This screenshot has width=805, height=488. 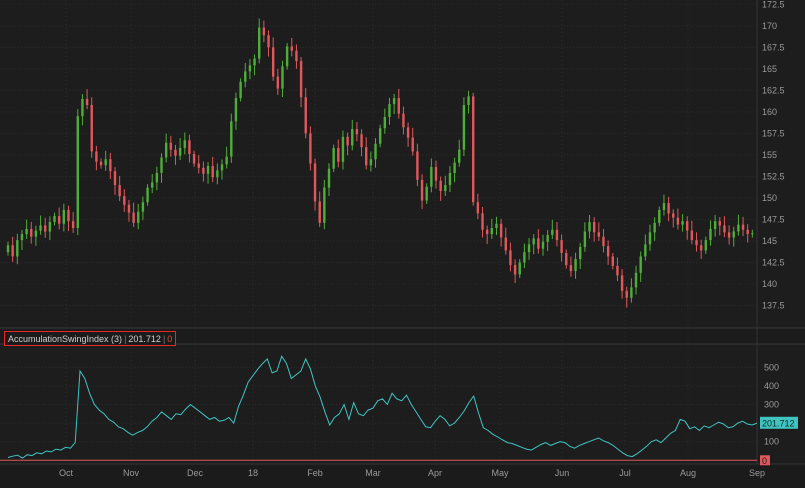 I want to click on study-tick-label: 500, so click(x=771, y=367).